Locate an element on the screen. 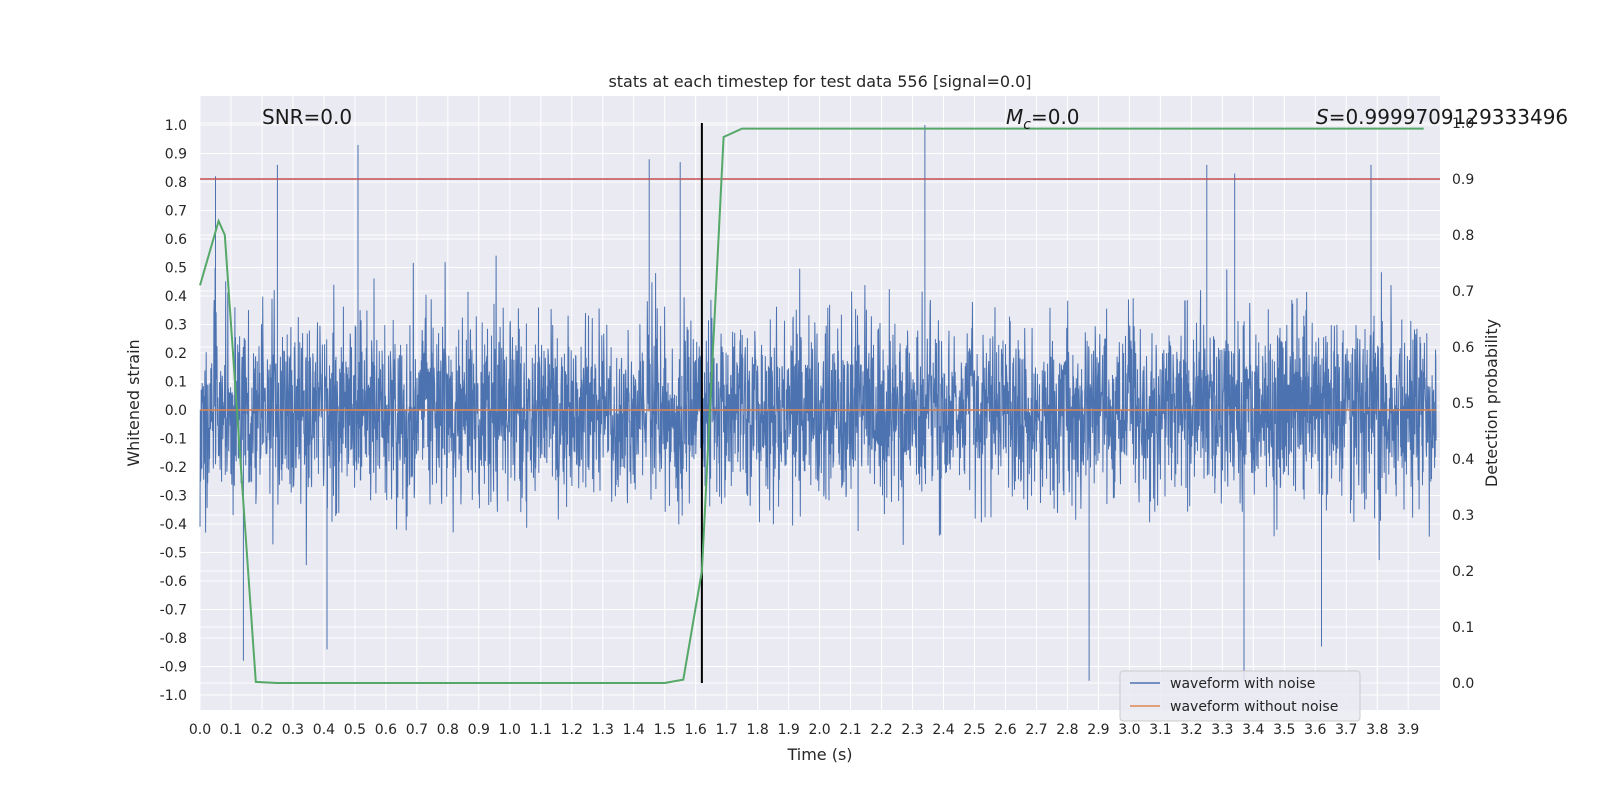 The height and width of the screenshot is (800, 1600). y-right-tick-labels: 1.0 0.9 0.8 0.7 0.6 0.5 0.4 0.3 0.2 0.1 0.0 is located at coordinates (1463, 404).